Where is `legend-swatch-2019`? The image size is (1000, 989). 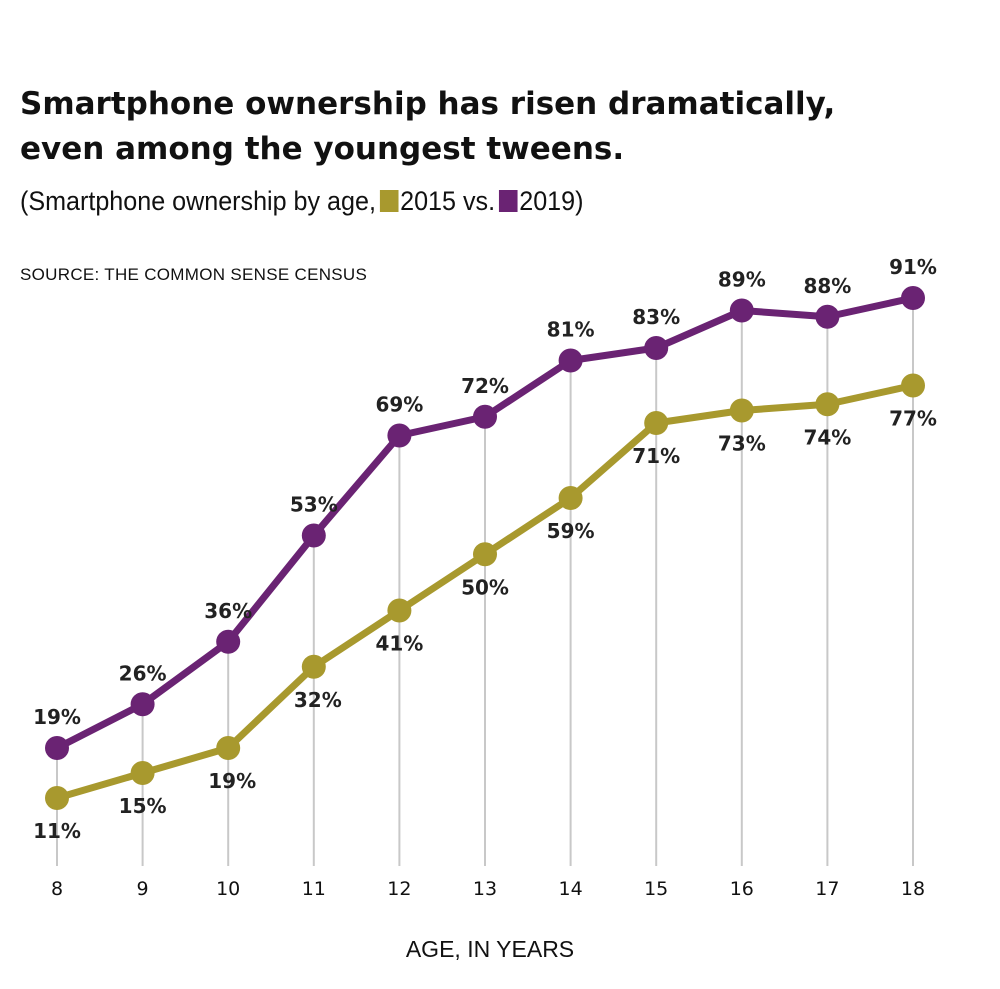 legend-swatch-2019 is located at coordinates (508, 201).